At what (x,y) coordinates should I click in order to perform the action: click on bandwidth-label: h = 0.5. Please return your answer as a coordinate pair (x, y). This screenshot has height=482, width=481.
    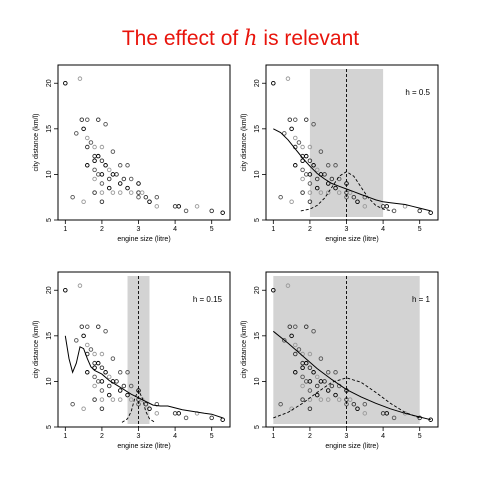
    Looking at the image, I should click on (417, 92).